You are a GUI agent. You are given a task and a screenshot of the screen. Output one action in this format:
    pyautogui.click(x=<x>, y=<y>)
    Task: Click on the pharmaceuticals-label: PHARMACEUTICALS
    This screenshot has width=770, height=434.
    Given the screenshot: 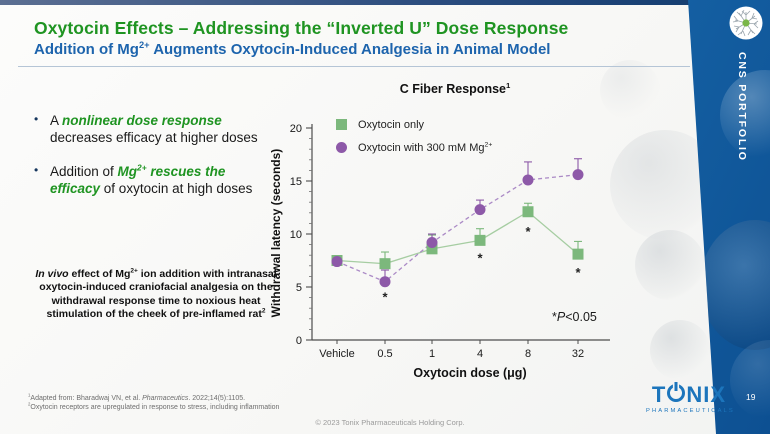 What is the action you would take?
    pyautogui.click(x=690, y=411)
    